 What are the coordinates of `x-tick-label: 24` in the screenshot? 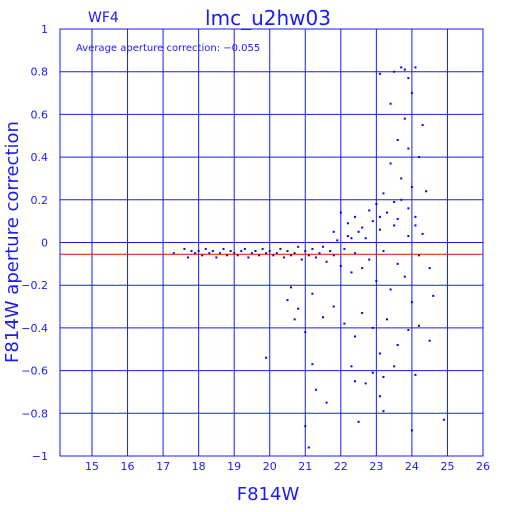 It's located at (412, 466).